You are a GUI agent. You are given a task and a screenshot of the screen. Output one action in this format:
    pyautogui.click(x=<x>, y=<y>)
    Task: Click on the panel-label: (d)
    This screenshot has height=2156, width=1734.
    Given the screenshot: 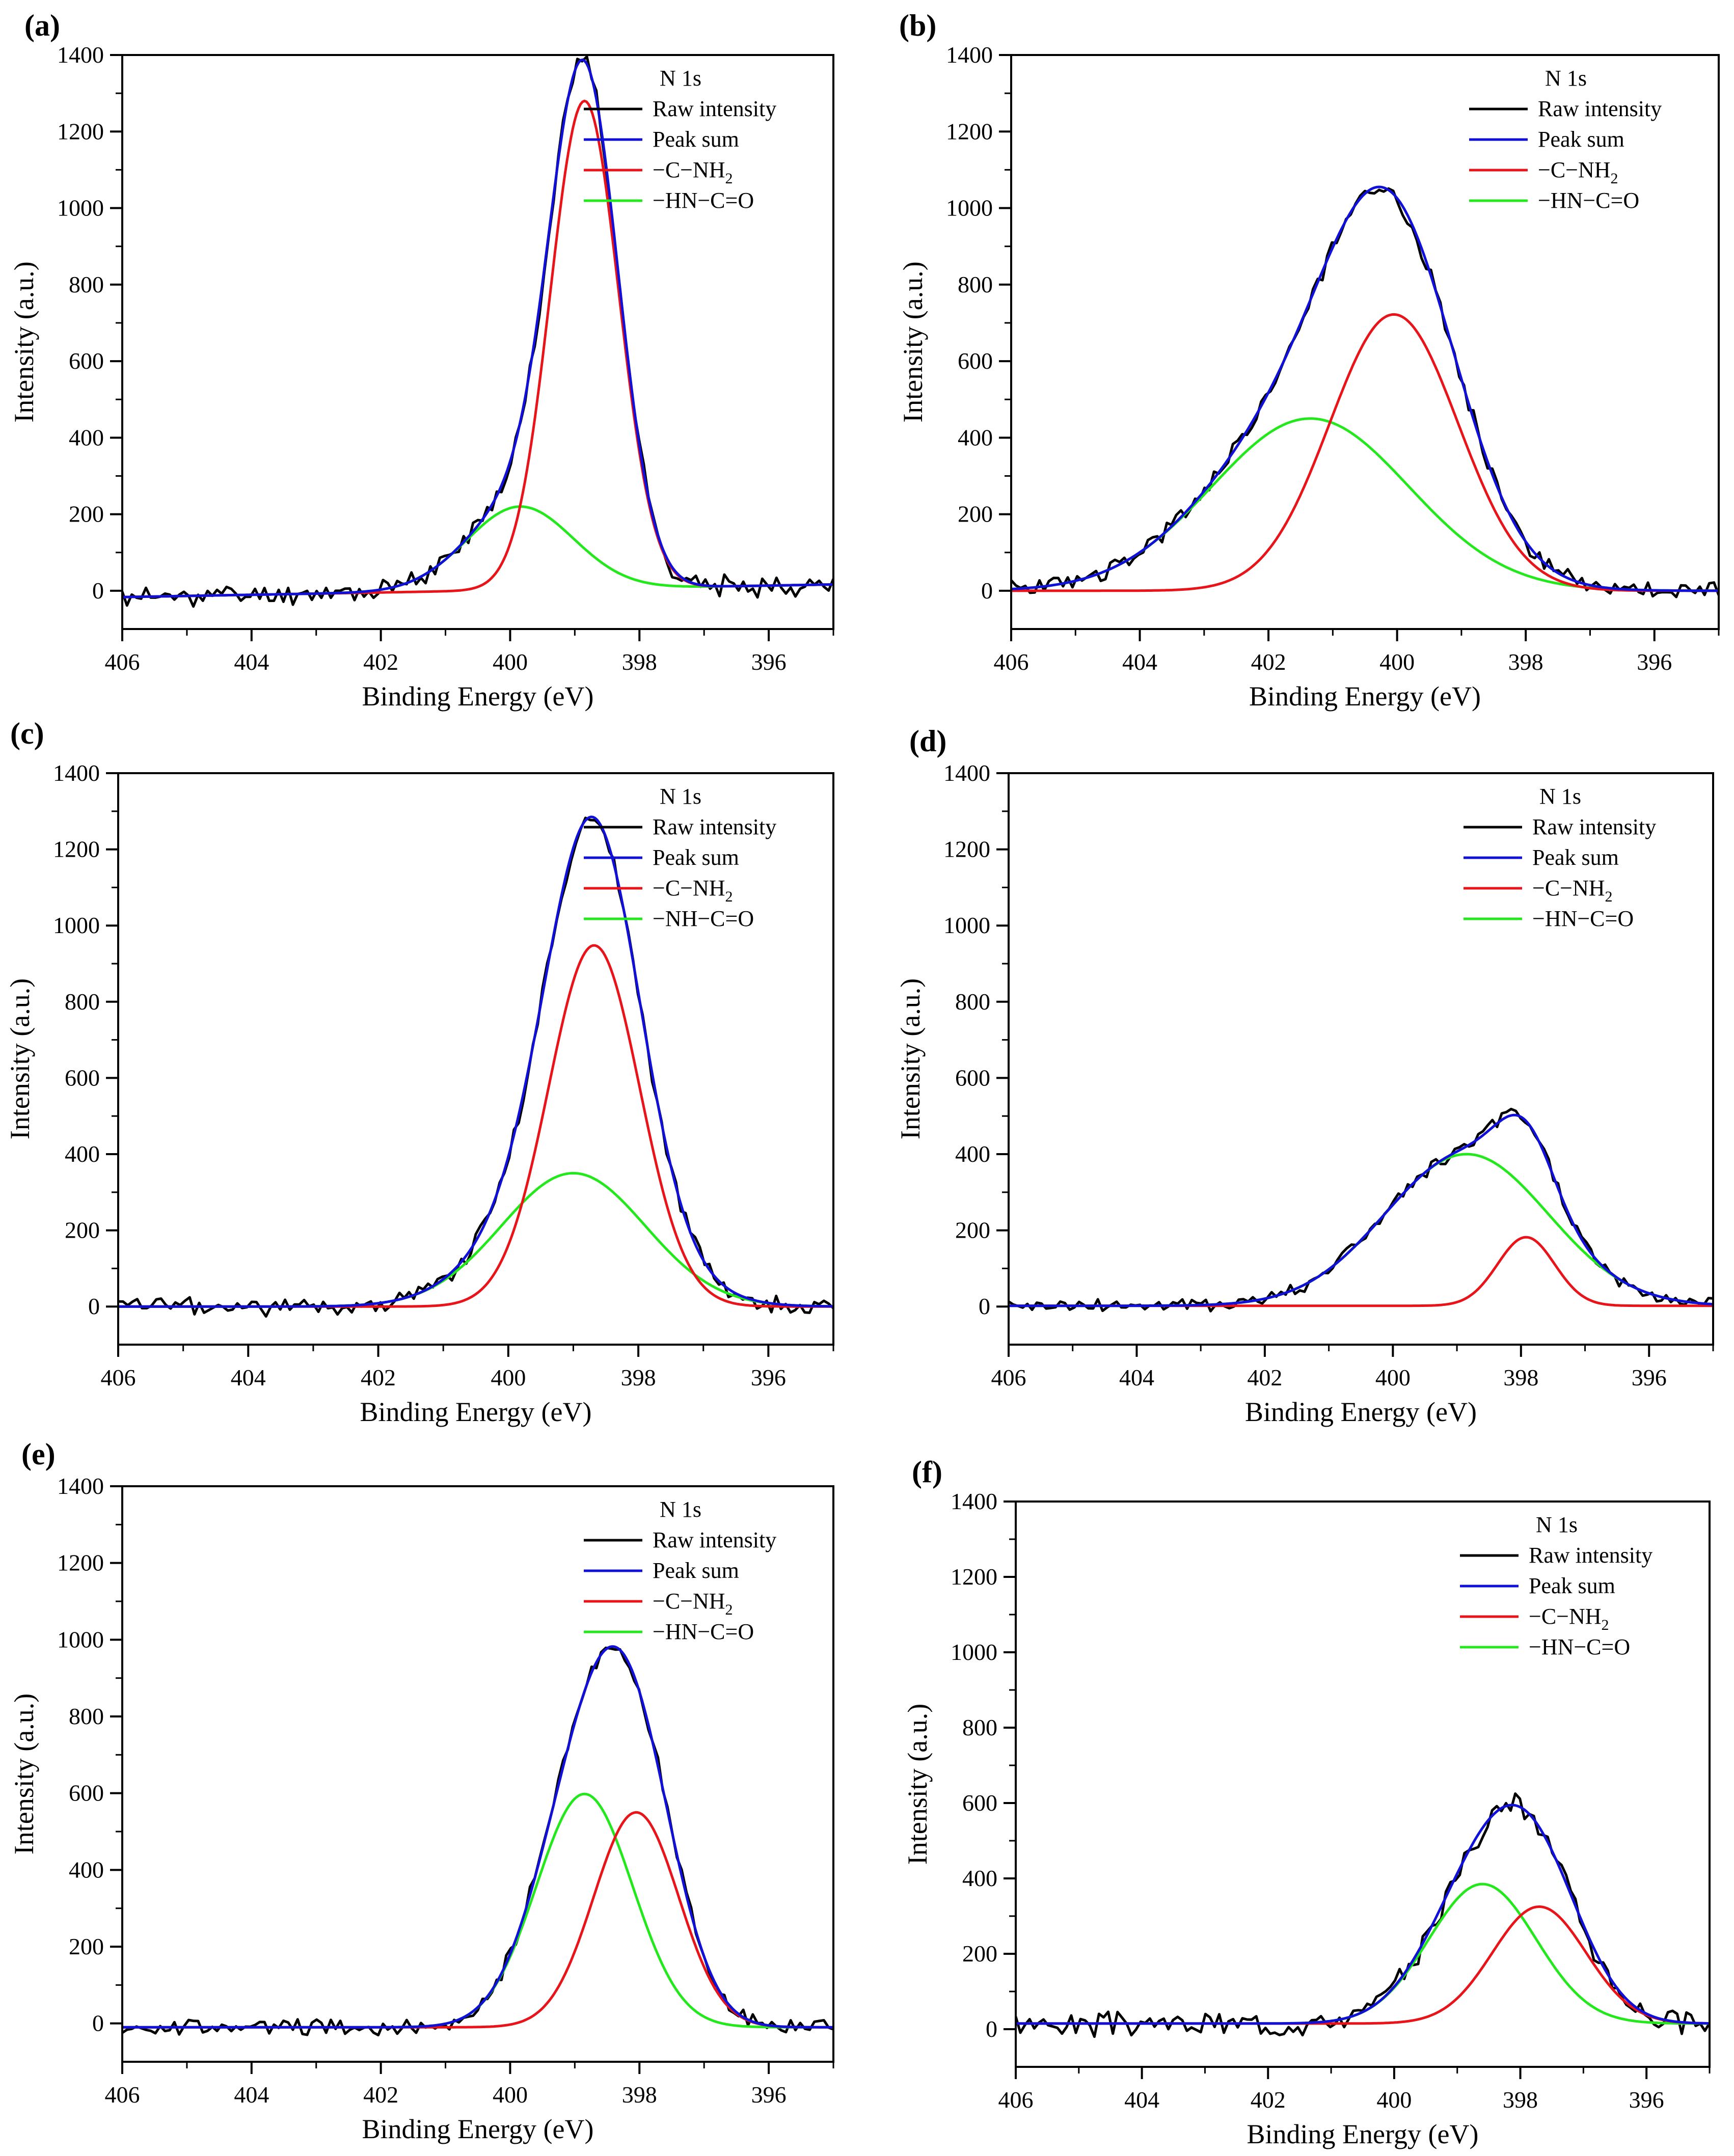 What is the action you would take?
    pyautogui.click(x=927, y=741)
    